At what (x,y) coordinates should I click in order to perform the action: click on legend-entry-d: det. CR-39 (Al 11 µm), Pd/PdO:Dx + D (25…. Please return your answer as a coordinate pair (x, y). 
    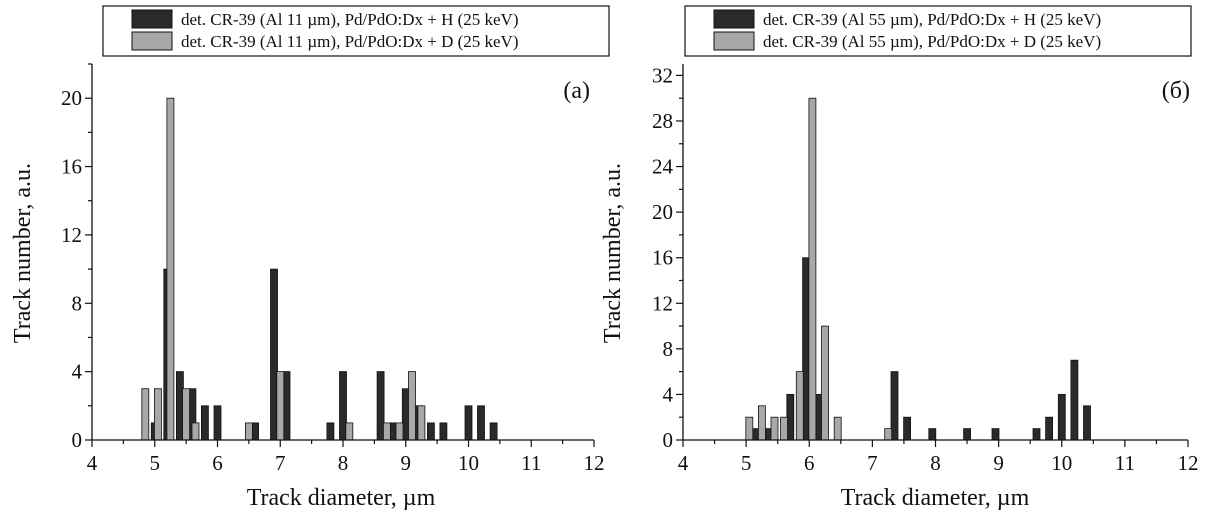
    Looking at the image, I should click on (350, 41).